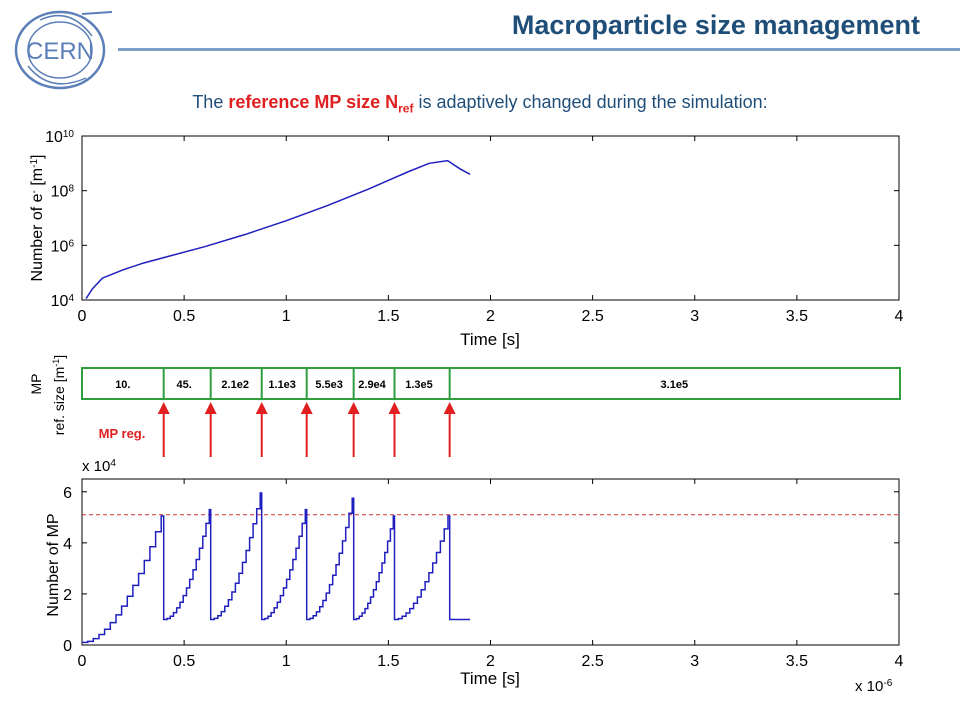 This screenshot has width=960, height=720. Describe the element at coordinates (593, 316) in the screenshot. I see `electron-x-tick-label: 2.5` at that location.